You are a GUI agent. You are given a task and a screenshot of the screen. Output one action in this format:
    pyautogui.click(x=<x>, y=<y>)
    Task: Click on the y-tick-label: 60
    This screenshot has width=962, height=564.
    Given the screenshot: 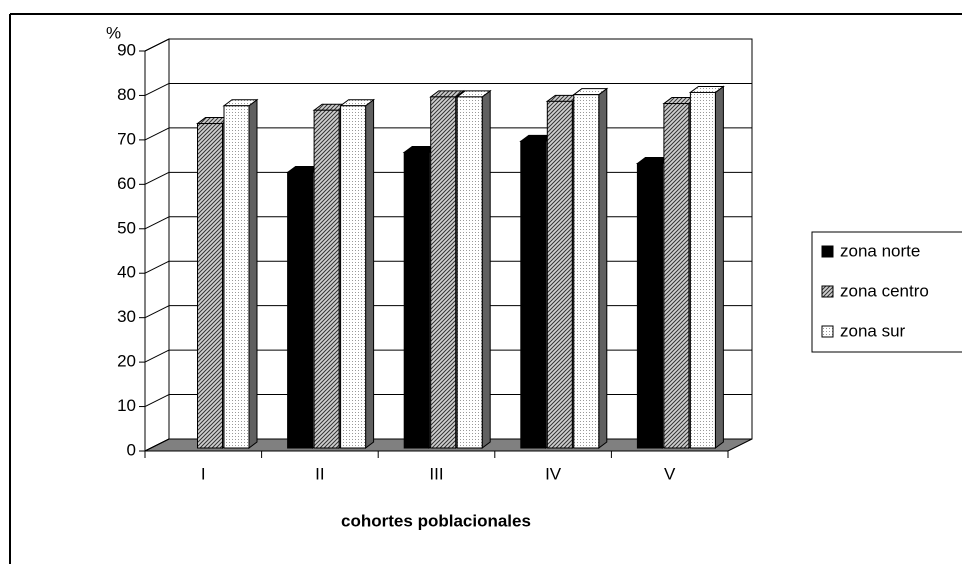 What is the action you would take?
    pyautogui.click(x=126, y=183)
    